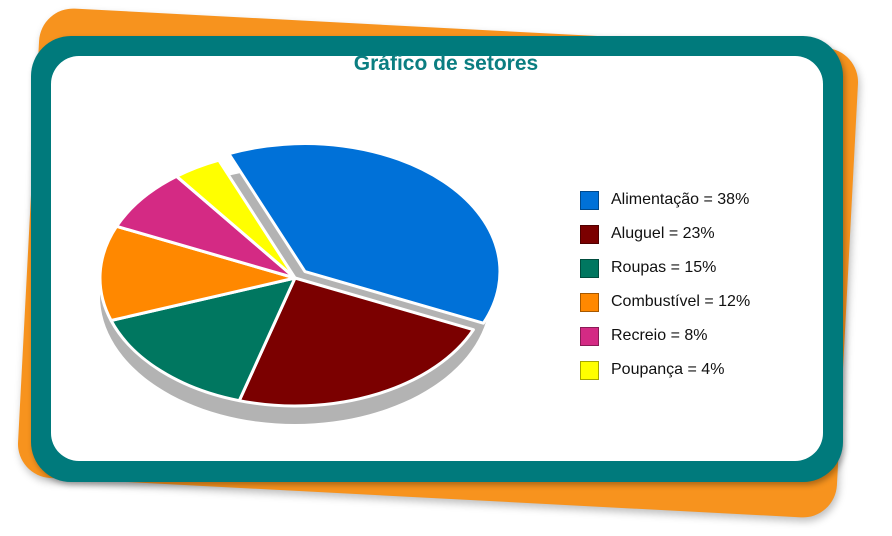 This screenshot has width=892, height=536. I want to click on legend-item: Aluguel = 23%, so click(665, 234).